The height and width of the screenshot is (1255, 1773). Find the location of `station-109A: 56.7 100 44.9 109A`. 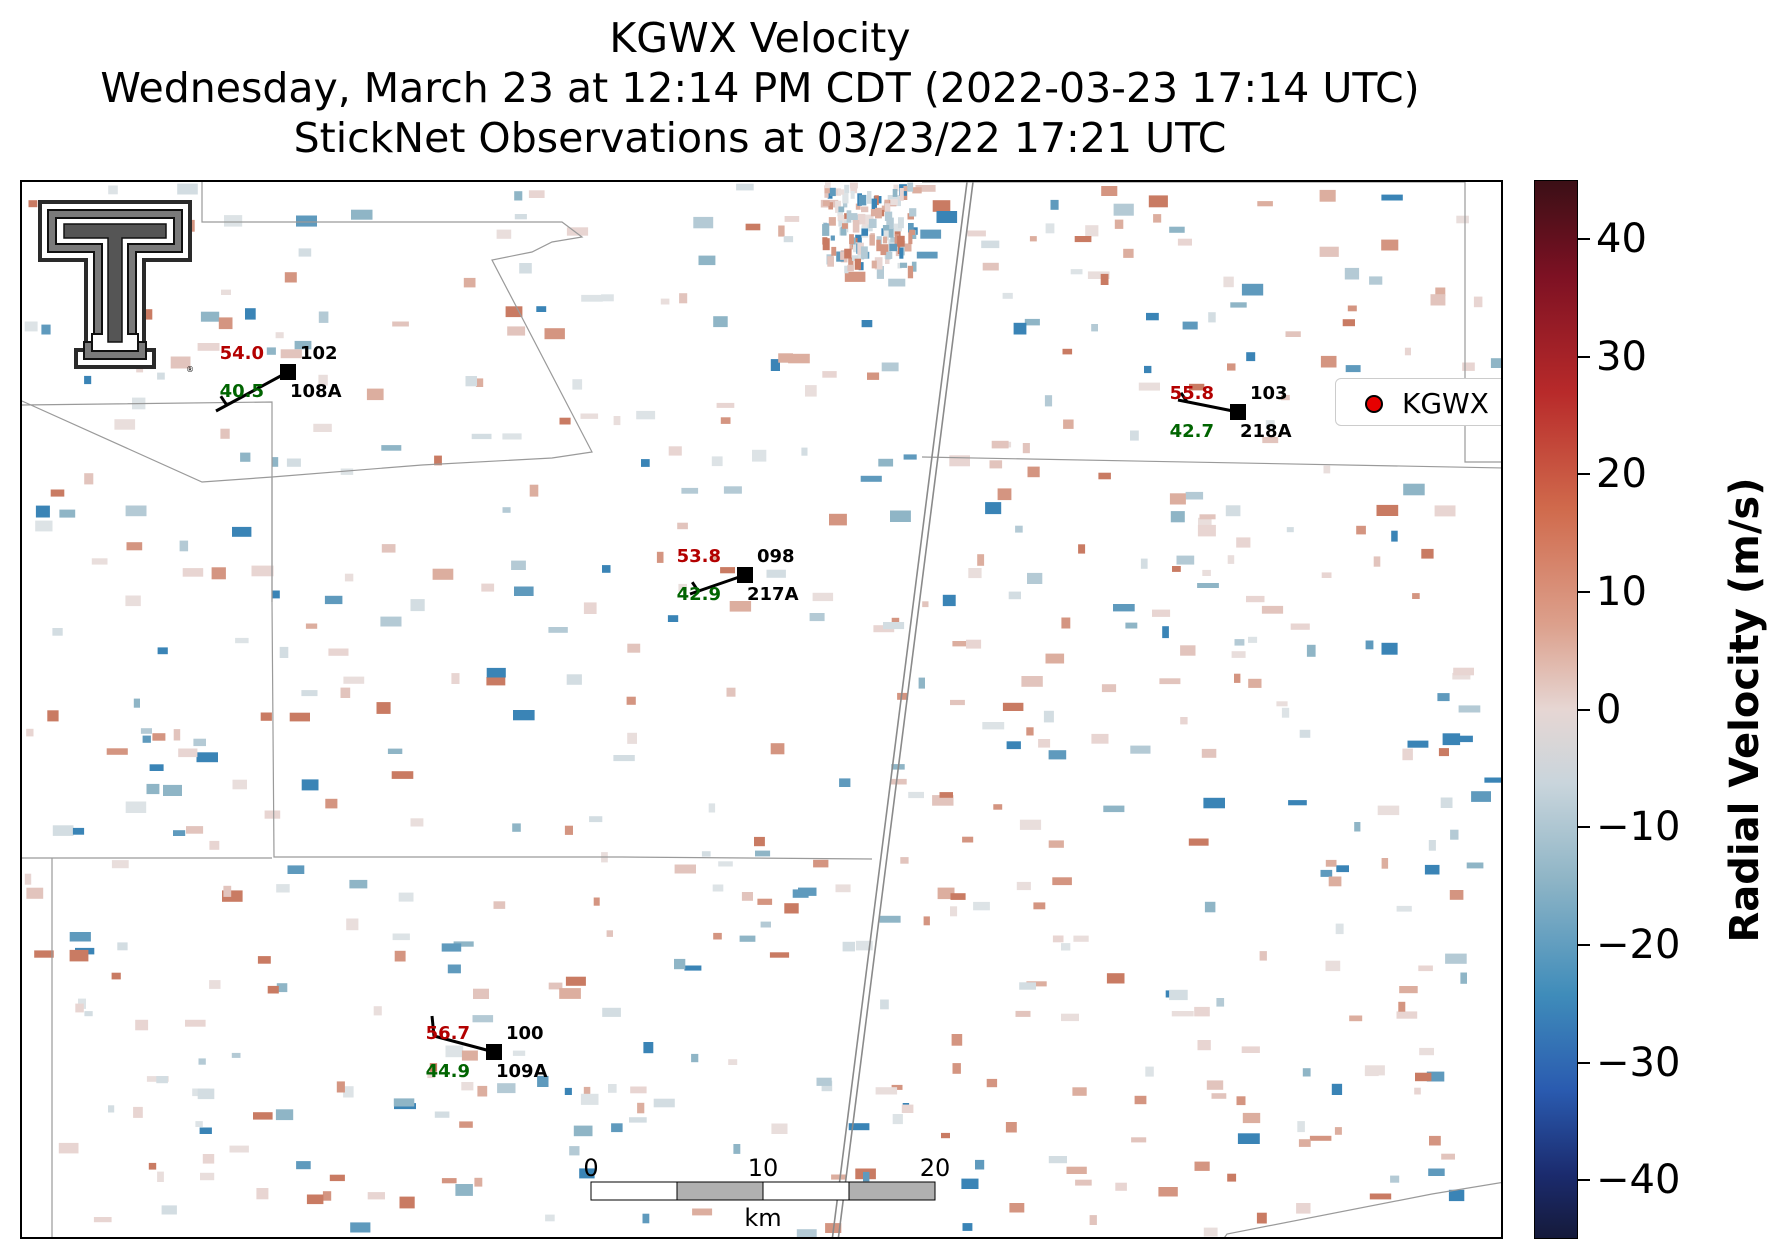

station-109A: 56.7 100 44.9 109A is located at coordinates (487, 1048).